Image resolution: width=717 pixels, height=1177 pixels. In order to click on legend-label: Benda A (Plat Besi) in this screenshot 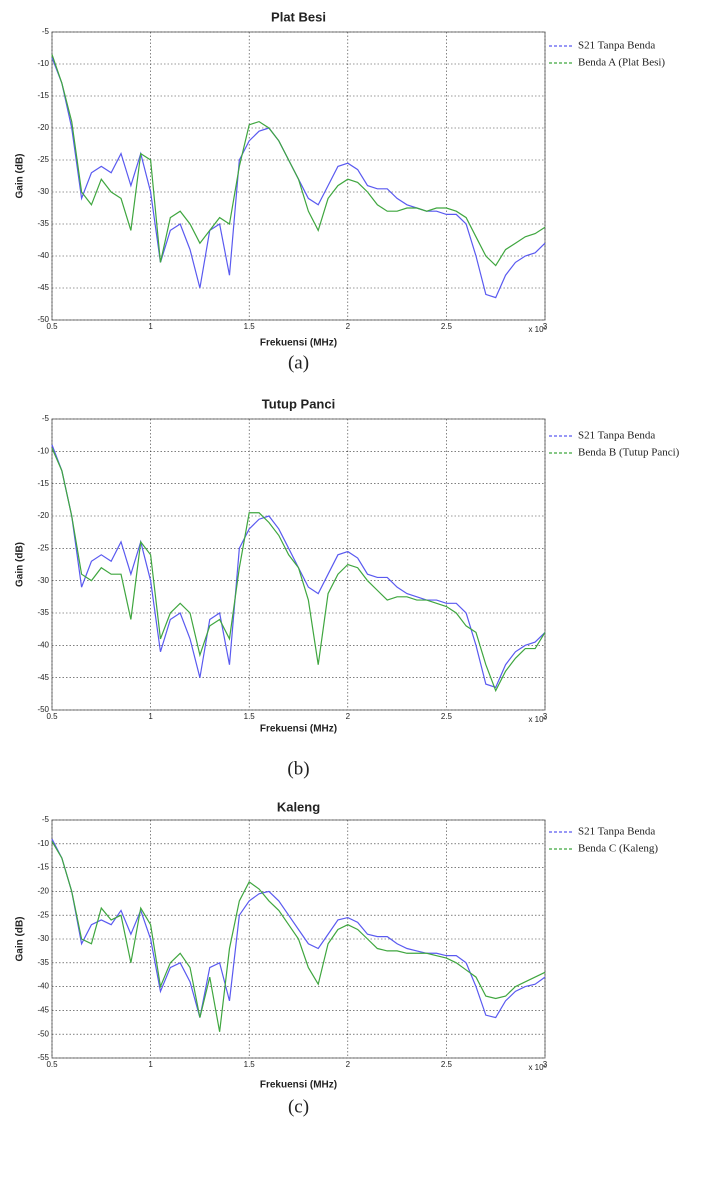, I will do `click(621, 63)`.